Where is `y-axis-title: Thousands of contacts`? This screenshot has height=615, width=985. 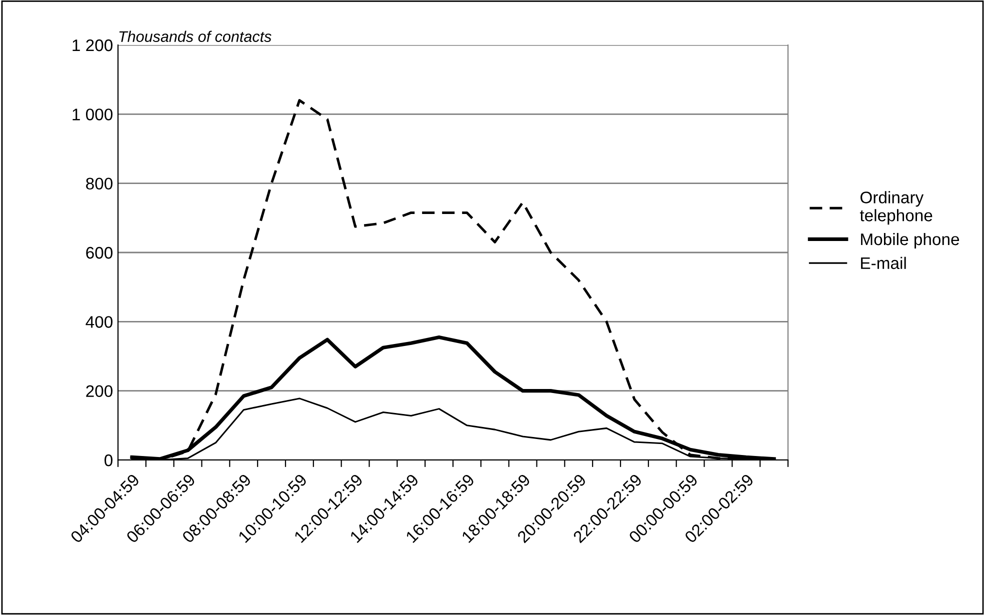
y-axis-title: Thousands of contacts is located at coordinates (195, 36).